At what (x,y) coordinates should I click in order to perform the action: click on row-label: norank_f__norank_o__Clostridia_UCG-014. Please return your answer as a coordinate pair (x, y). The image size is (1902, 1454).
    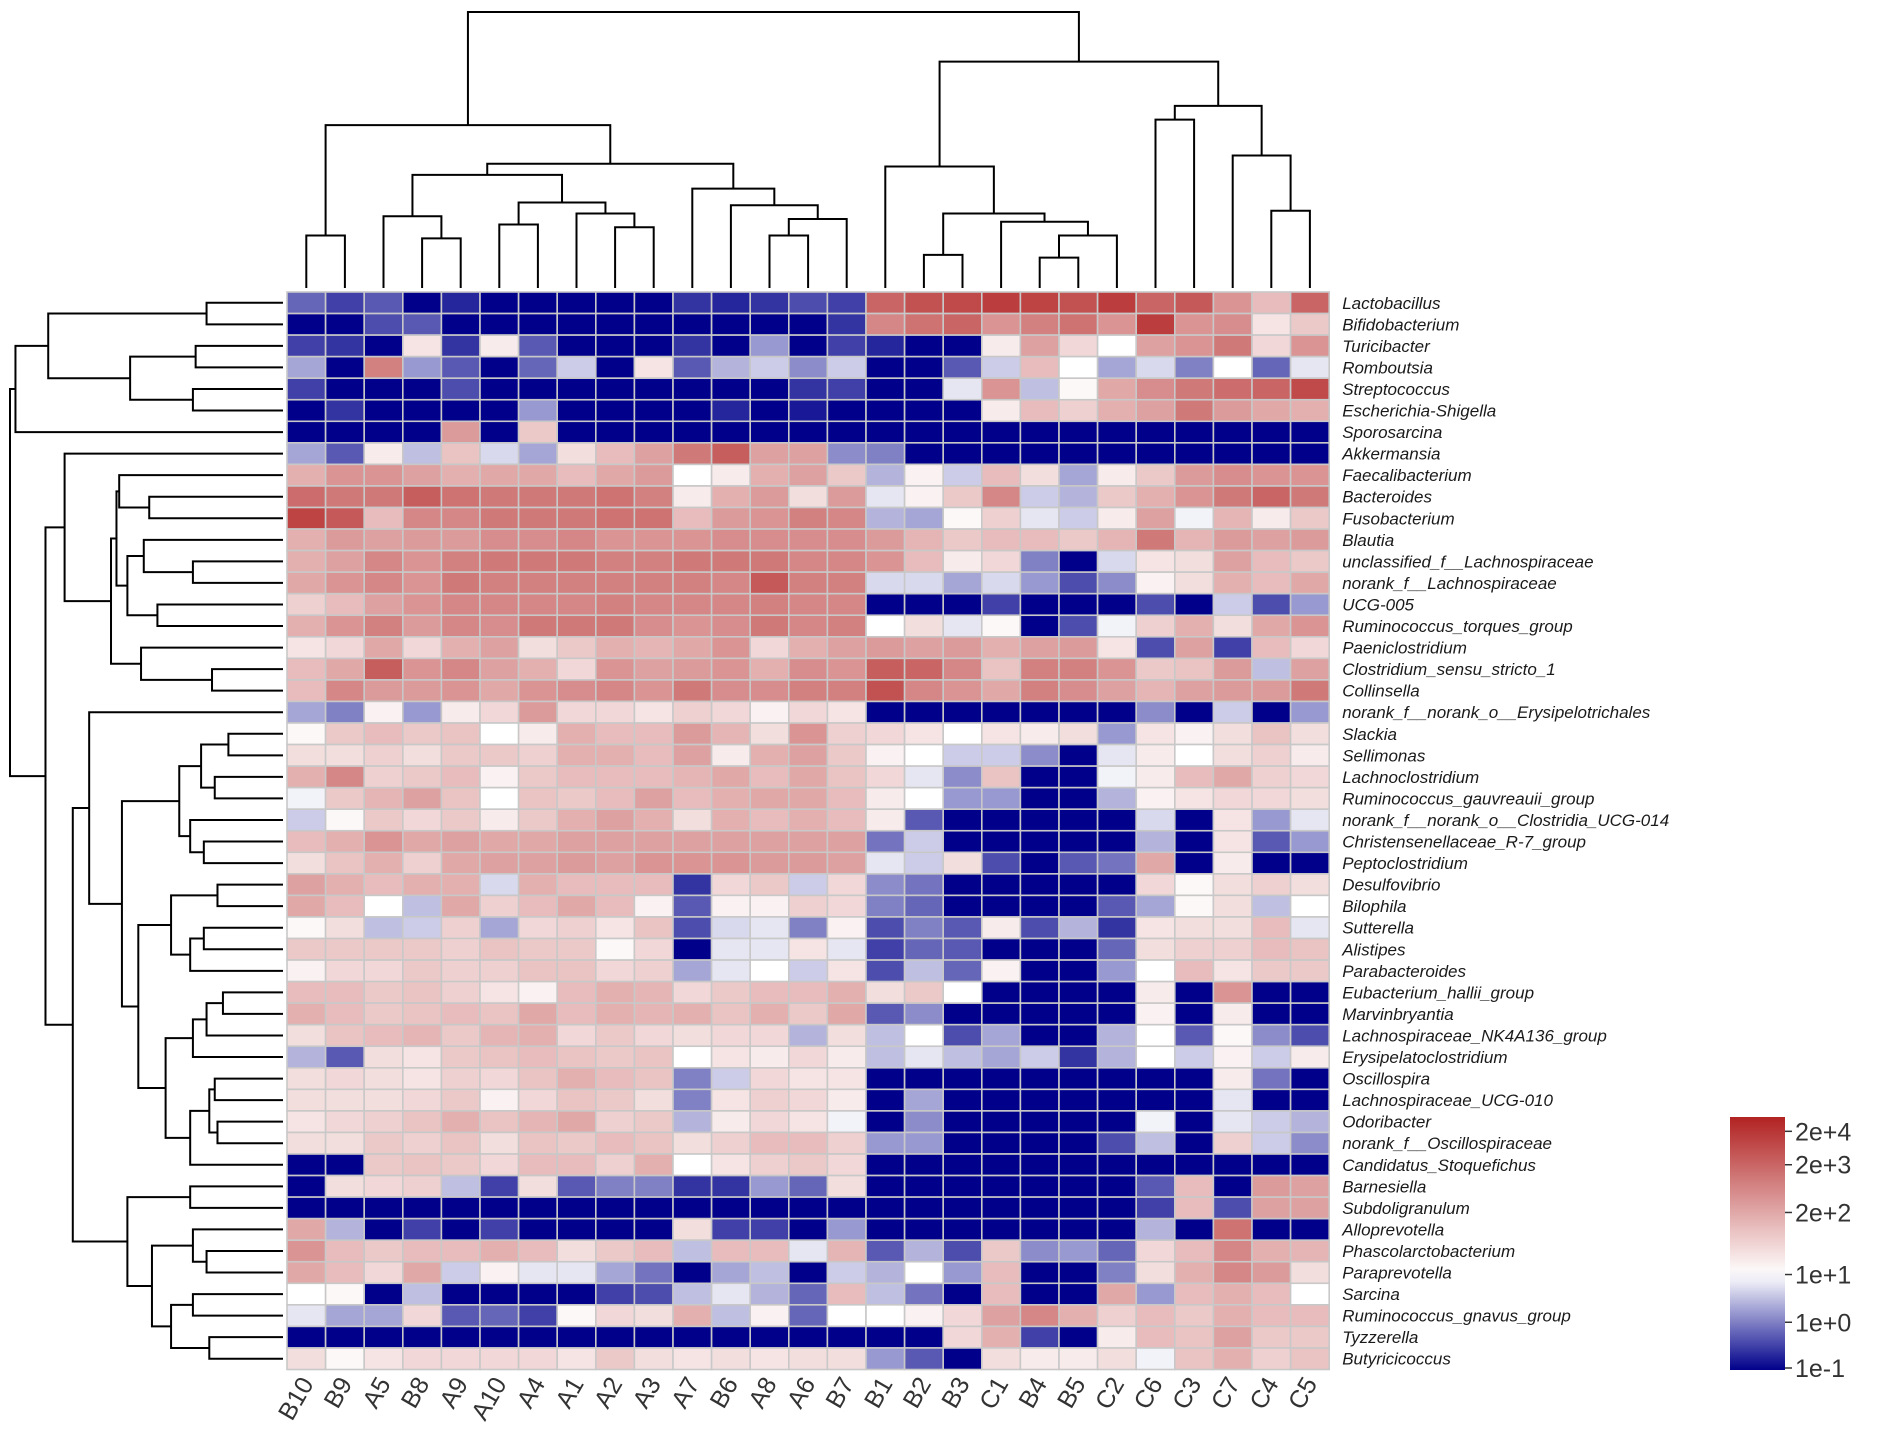
    Looking at the image, I should click on (1505, 820).